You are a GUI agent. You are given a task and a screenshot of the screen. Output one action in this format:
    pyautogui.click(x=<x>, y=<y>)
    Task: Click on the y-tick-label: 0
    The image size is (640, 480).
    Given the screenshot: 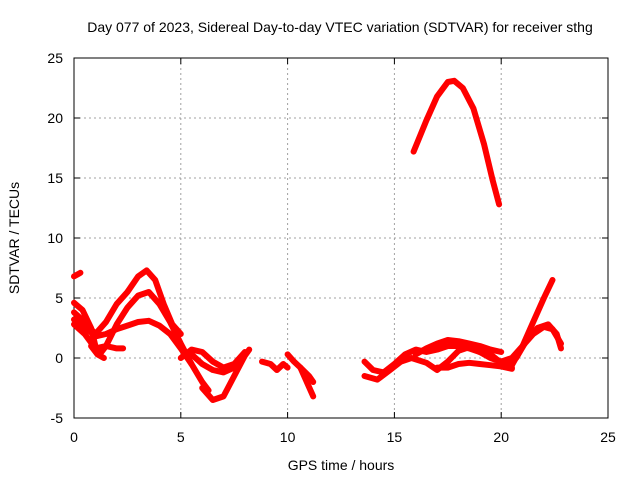 What is the action you would take?
    pyautogui.click(x=59, y=358)
    